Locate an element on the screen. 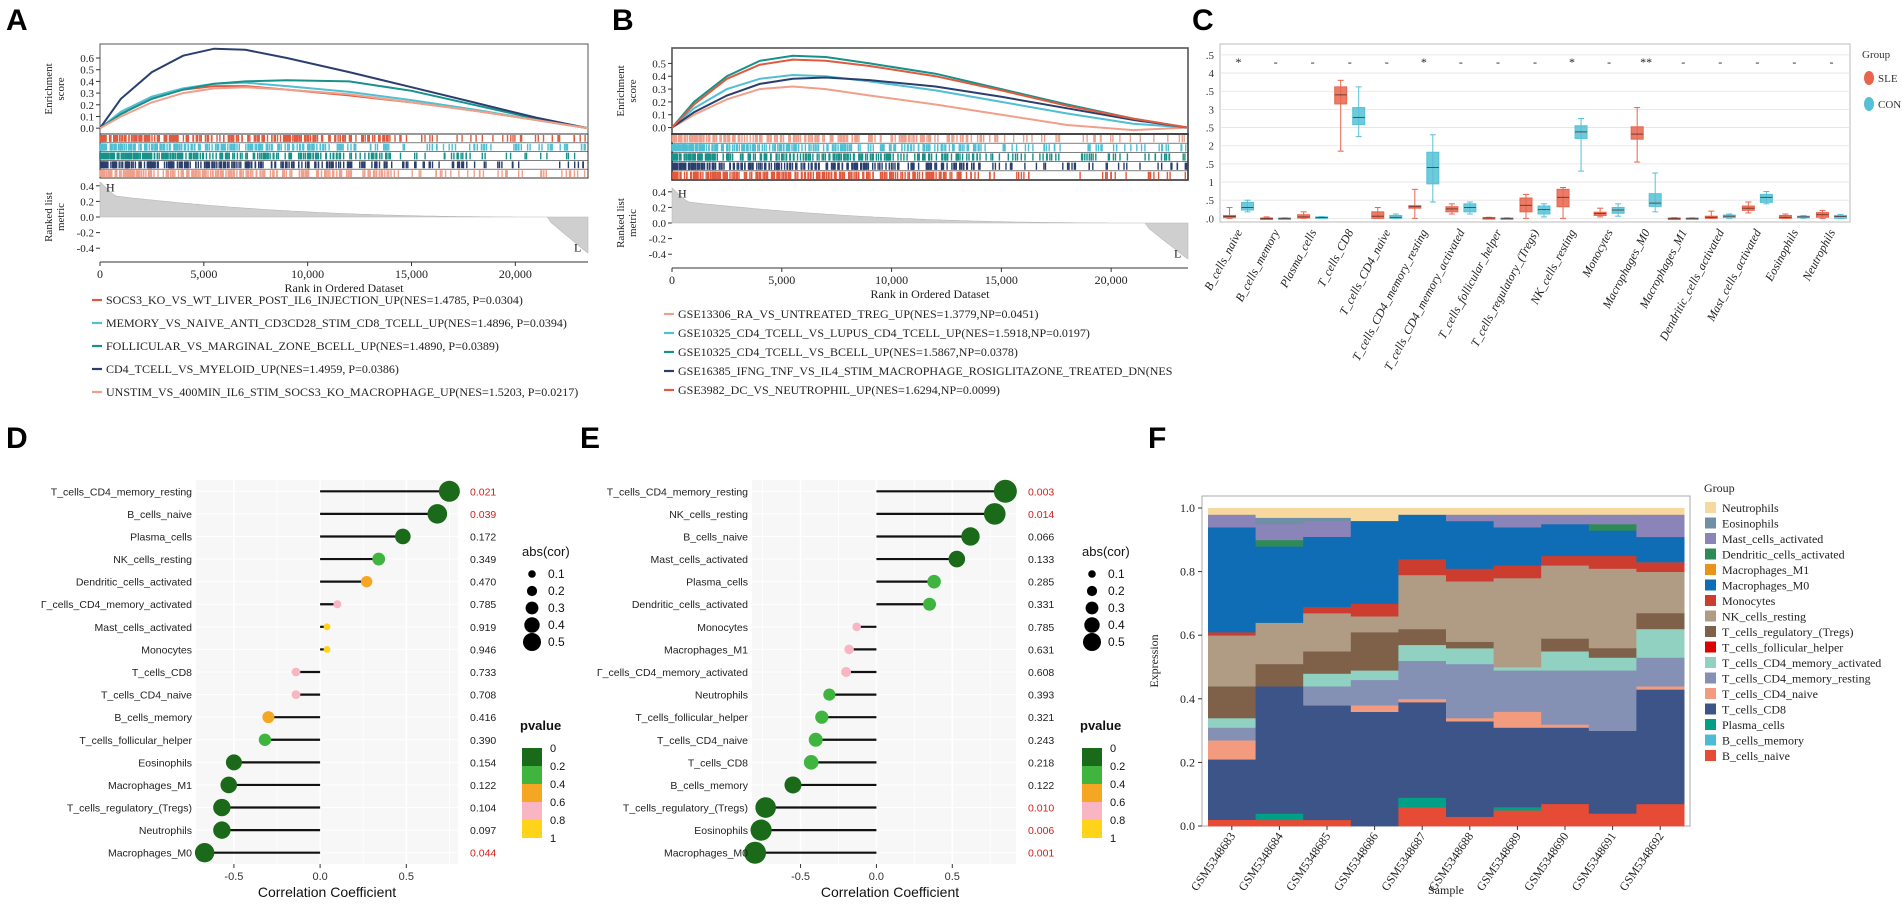 This screenshot has width=1902, height=904. y-axis-title: Expression is located at coordinates (1154, 660).